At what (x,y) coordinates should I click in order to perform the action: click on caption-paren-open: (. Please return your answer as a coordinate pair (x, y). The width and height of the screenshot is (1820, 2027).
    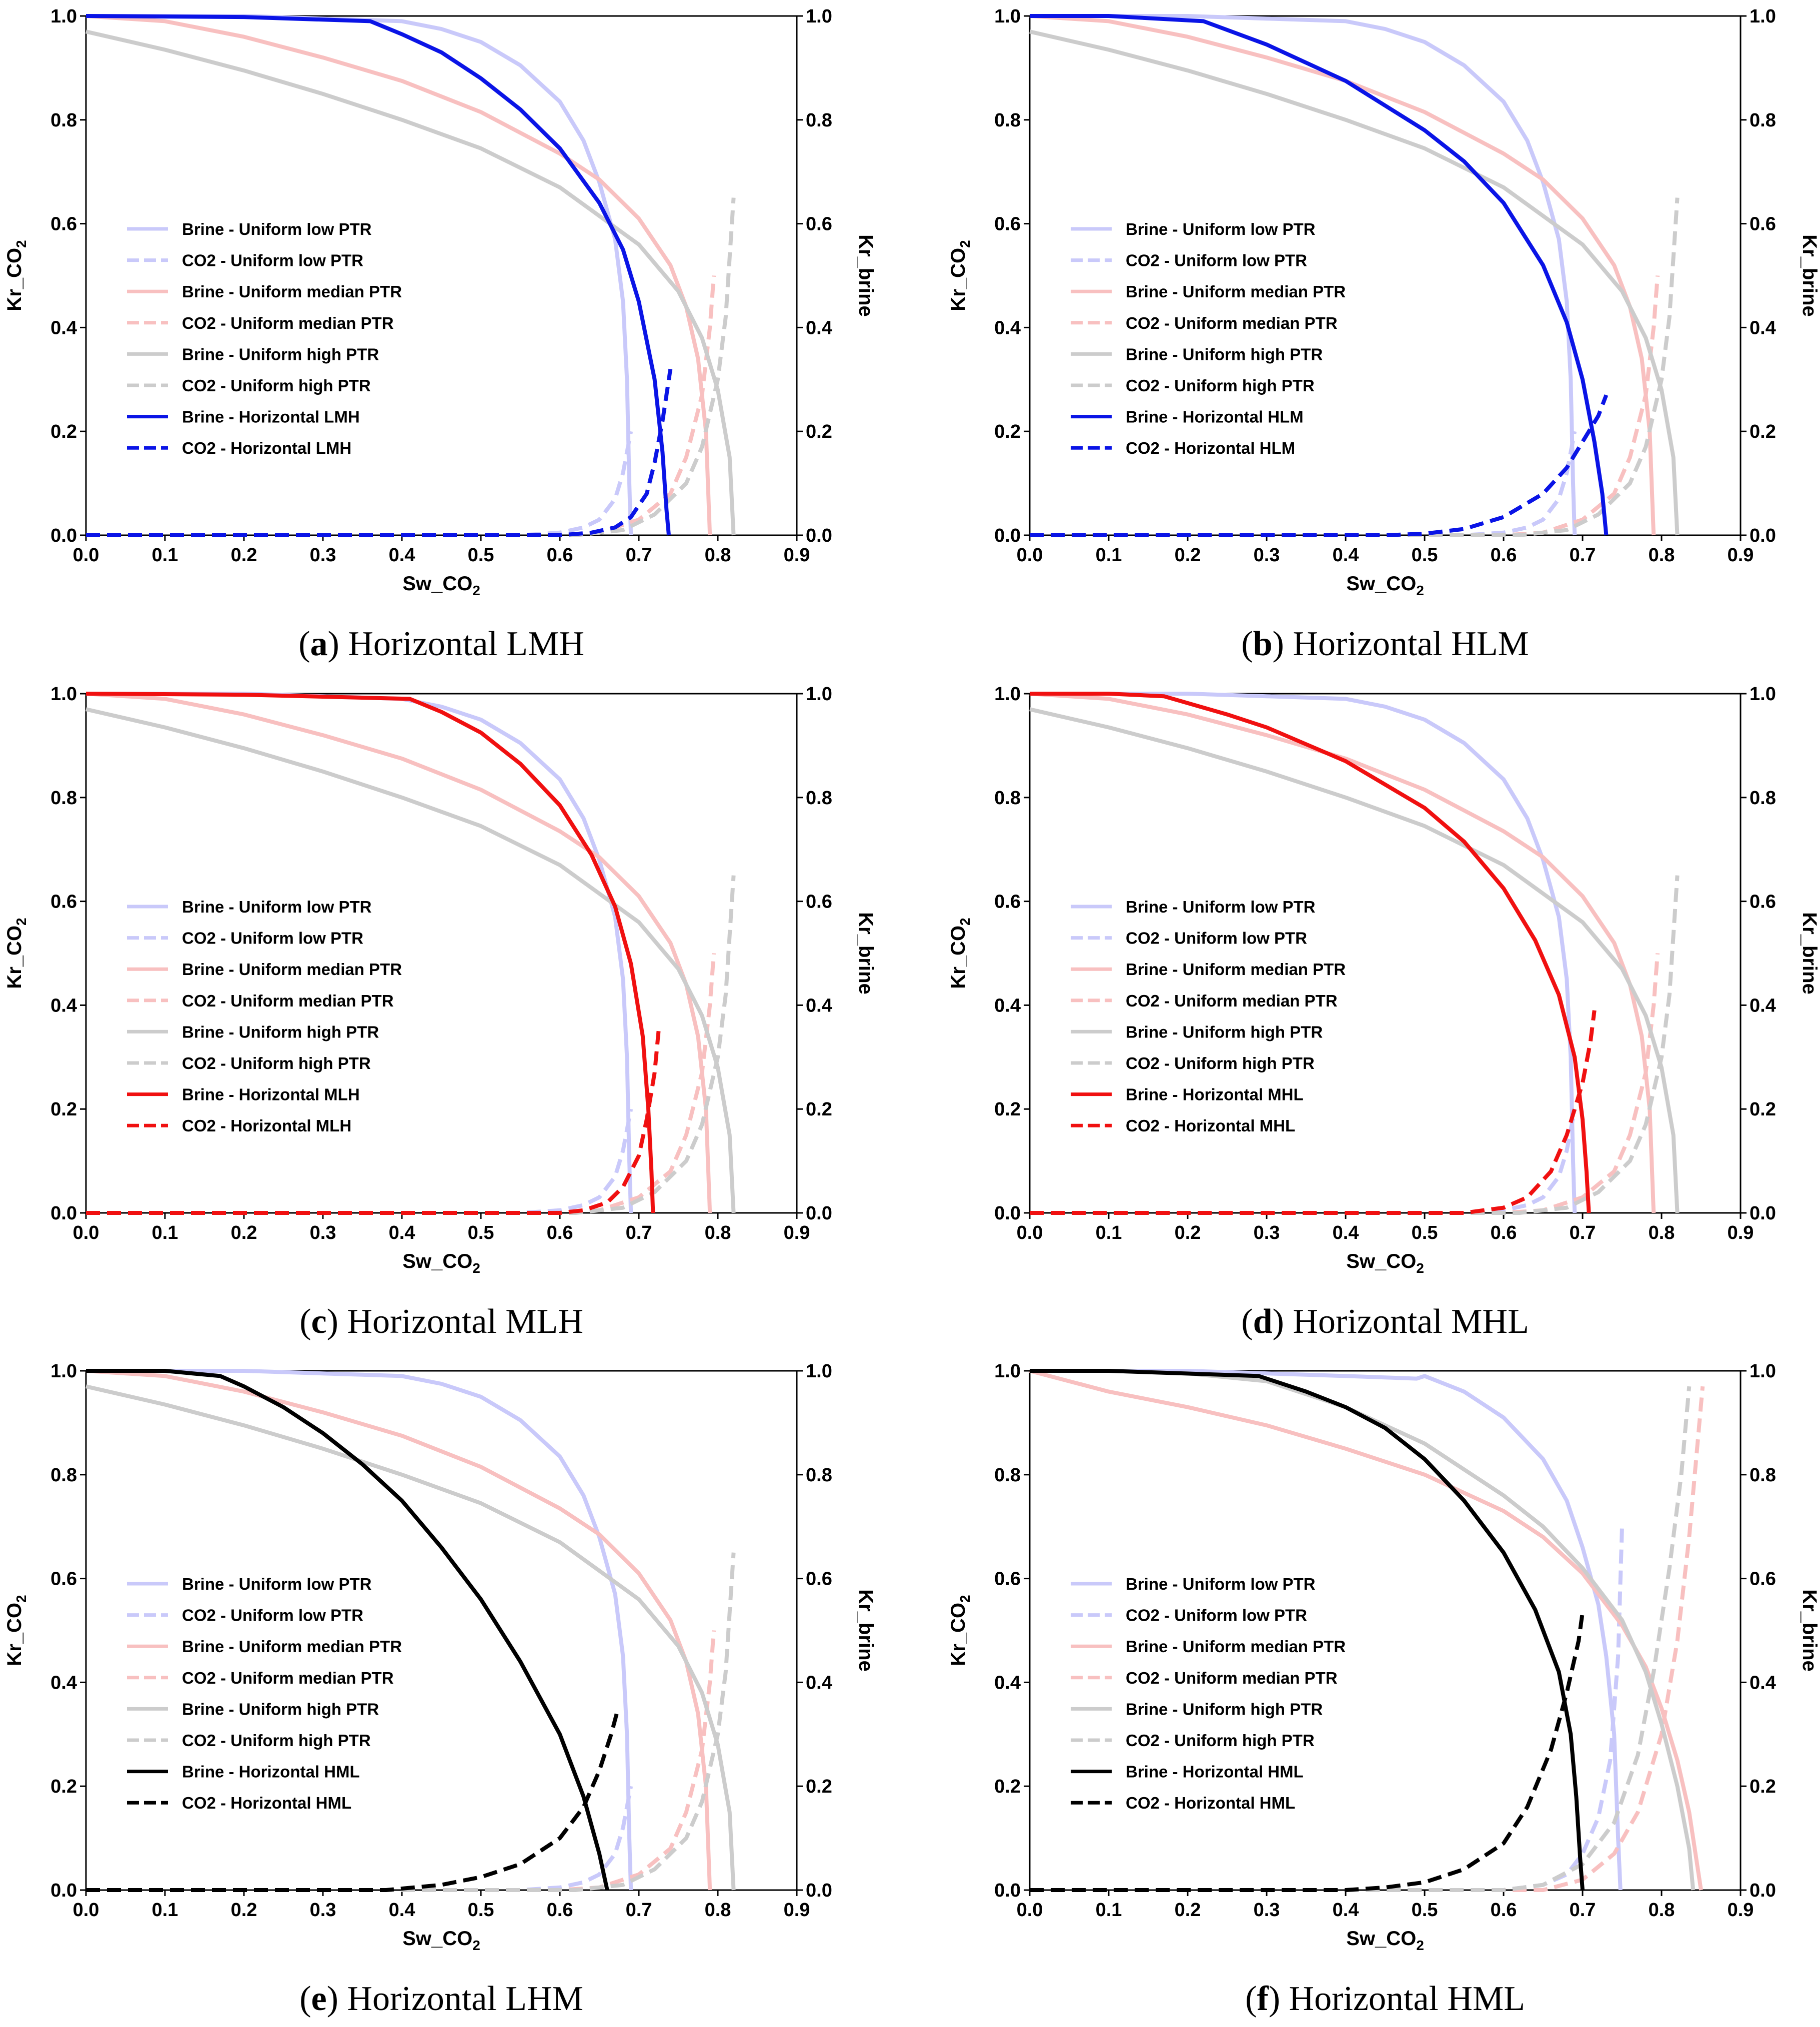
    Looking at the image, I should click on (1247, 1322).